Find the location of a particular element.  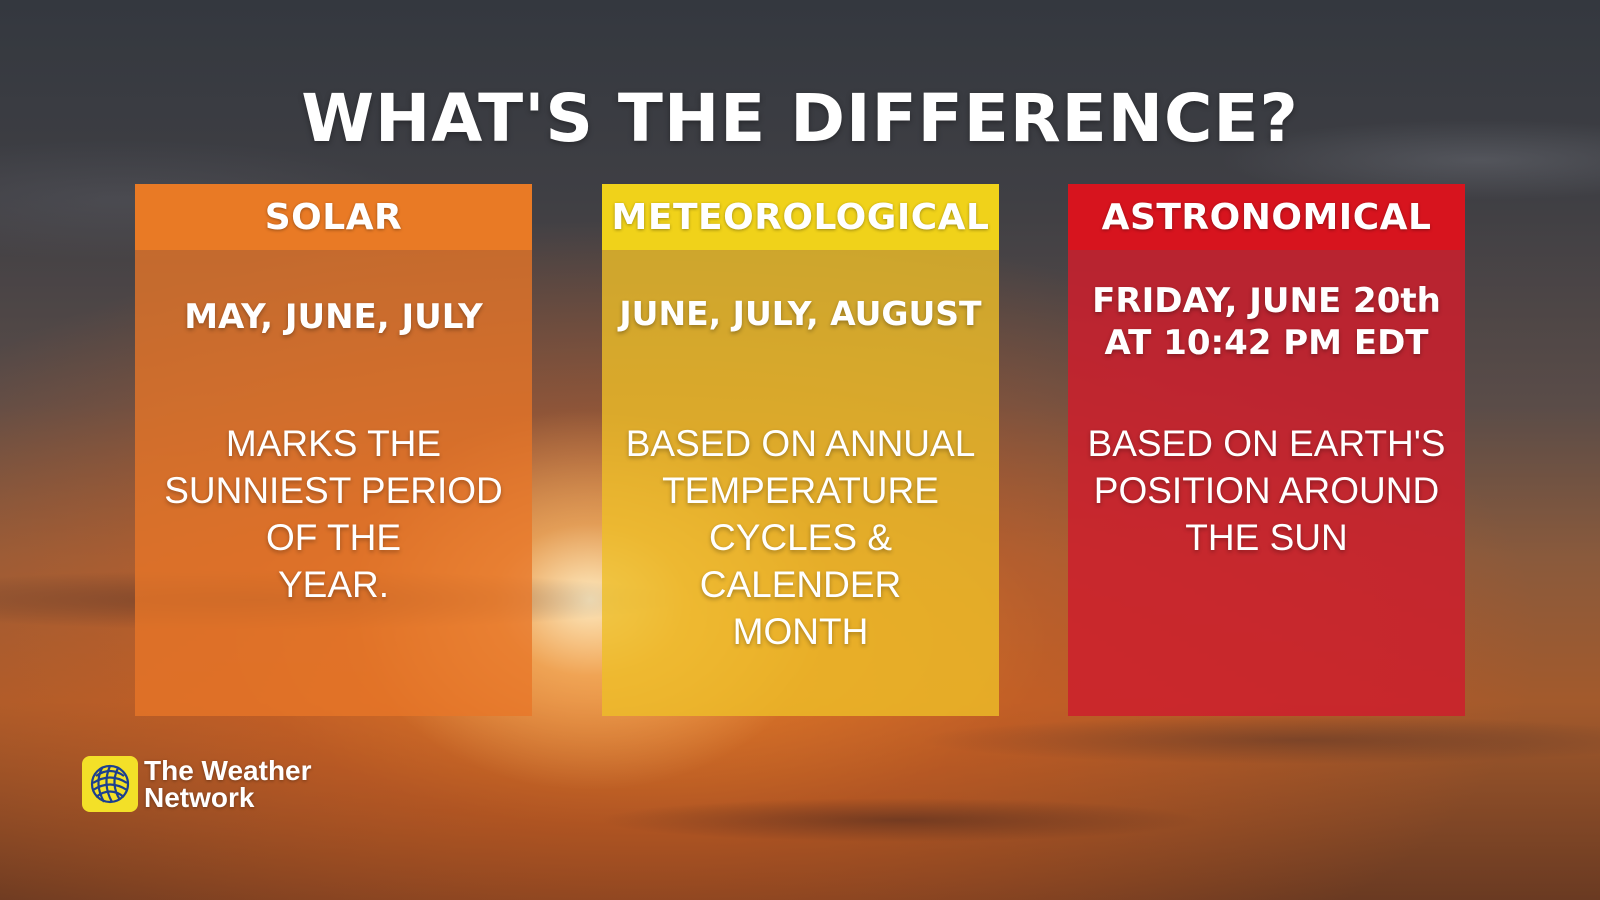

card-header-meteorological: METEOROLOGICAL is located at coordinates (800, 217).